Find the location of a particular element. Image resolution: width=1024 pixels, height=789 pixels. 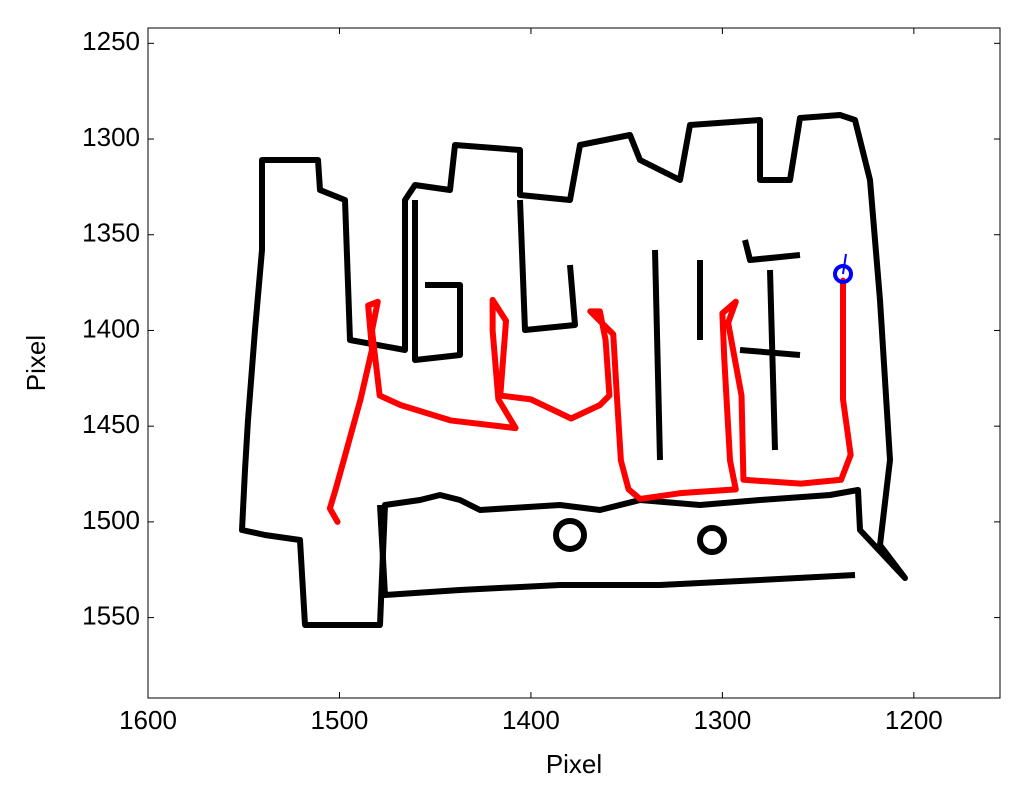

x-axis-label: Pixel is located at coordinates (574, 764).